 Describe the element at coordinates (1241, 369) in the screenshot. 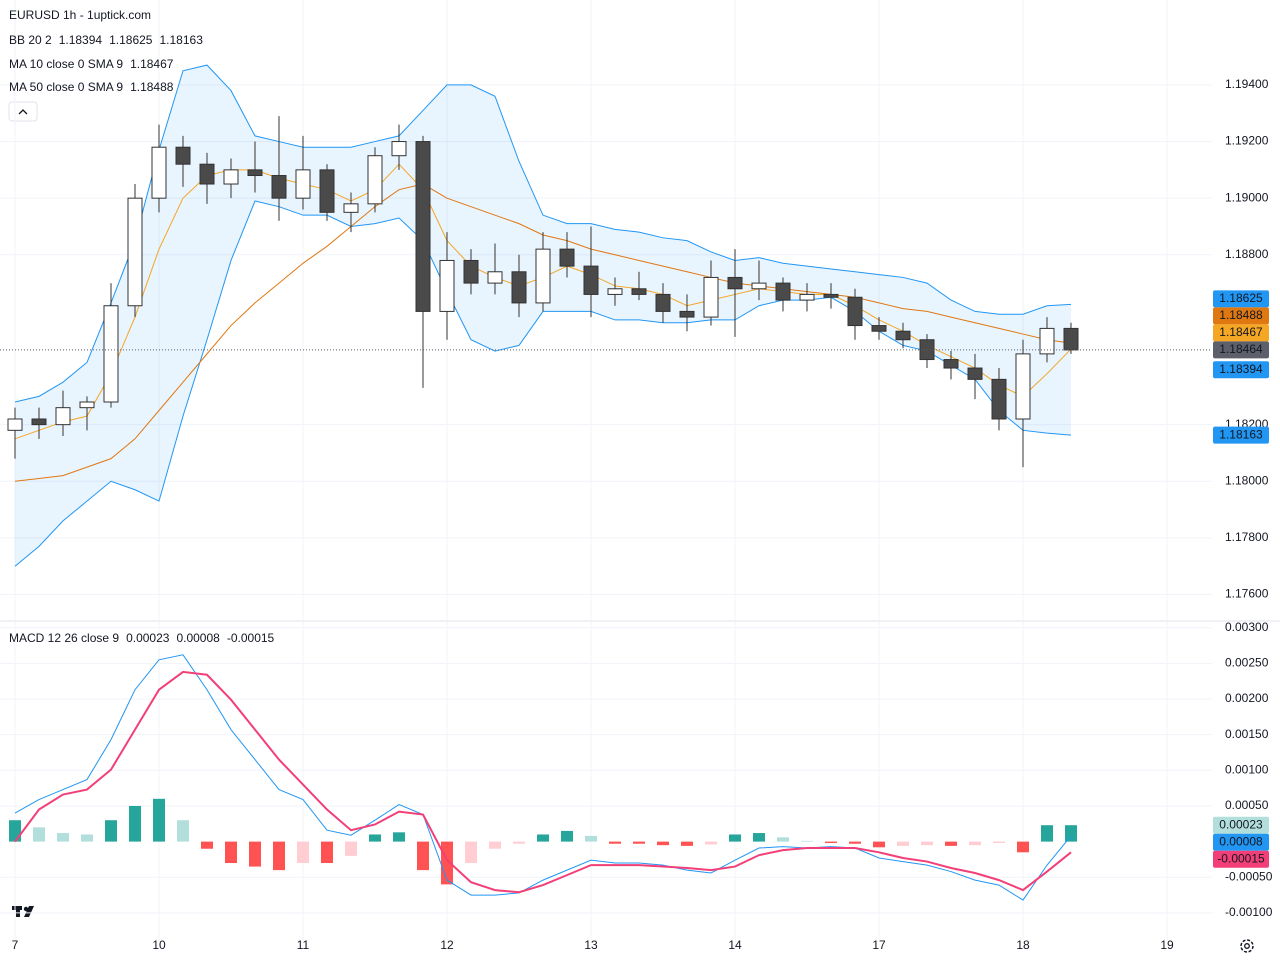

I see `axis-value-label: 1.18394` at that location.